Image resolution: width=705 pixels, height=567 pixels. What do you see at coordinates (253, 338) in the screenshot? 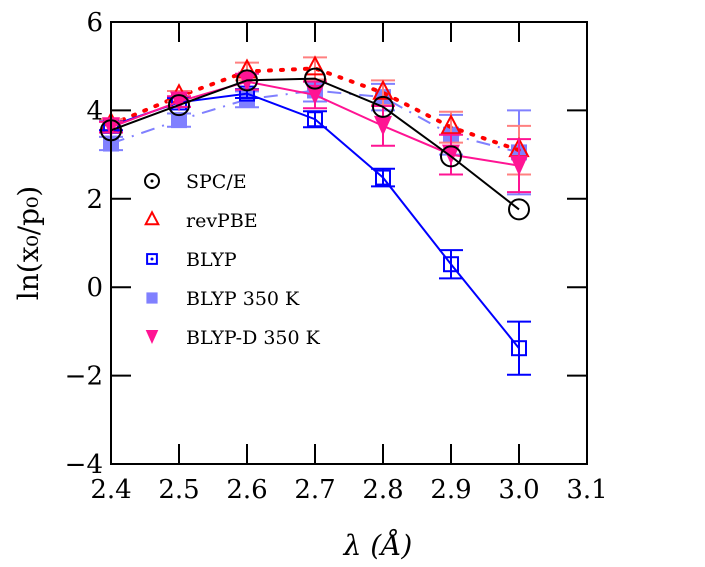
I see `legend-label: BLYP-D 350 K` at bounding box center [253, 338].